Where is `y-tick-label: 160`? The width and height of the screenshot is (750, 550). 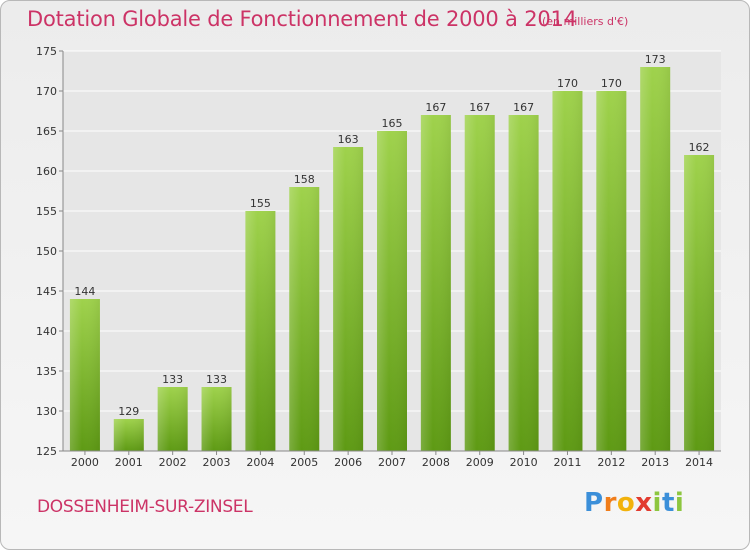
y-tick-label: 160 is located at coordinates (46, 171).